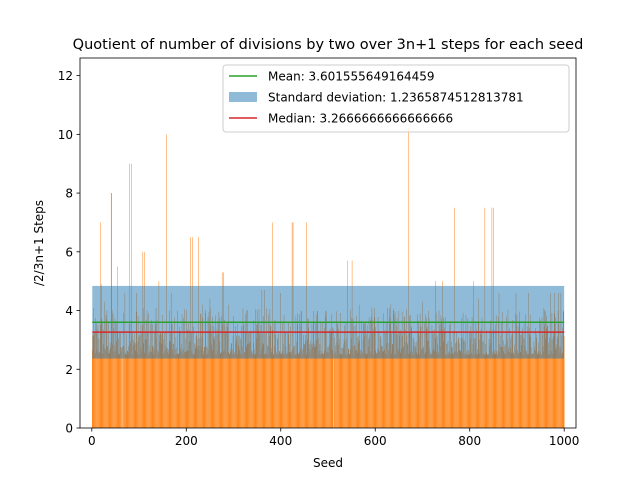 This screenshot has width=640, height=480. I want to click on legend-swatch-std, so click(243, 97).